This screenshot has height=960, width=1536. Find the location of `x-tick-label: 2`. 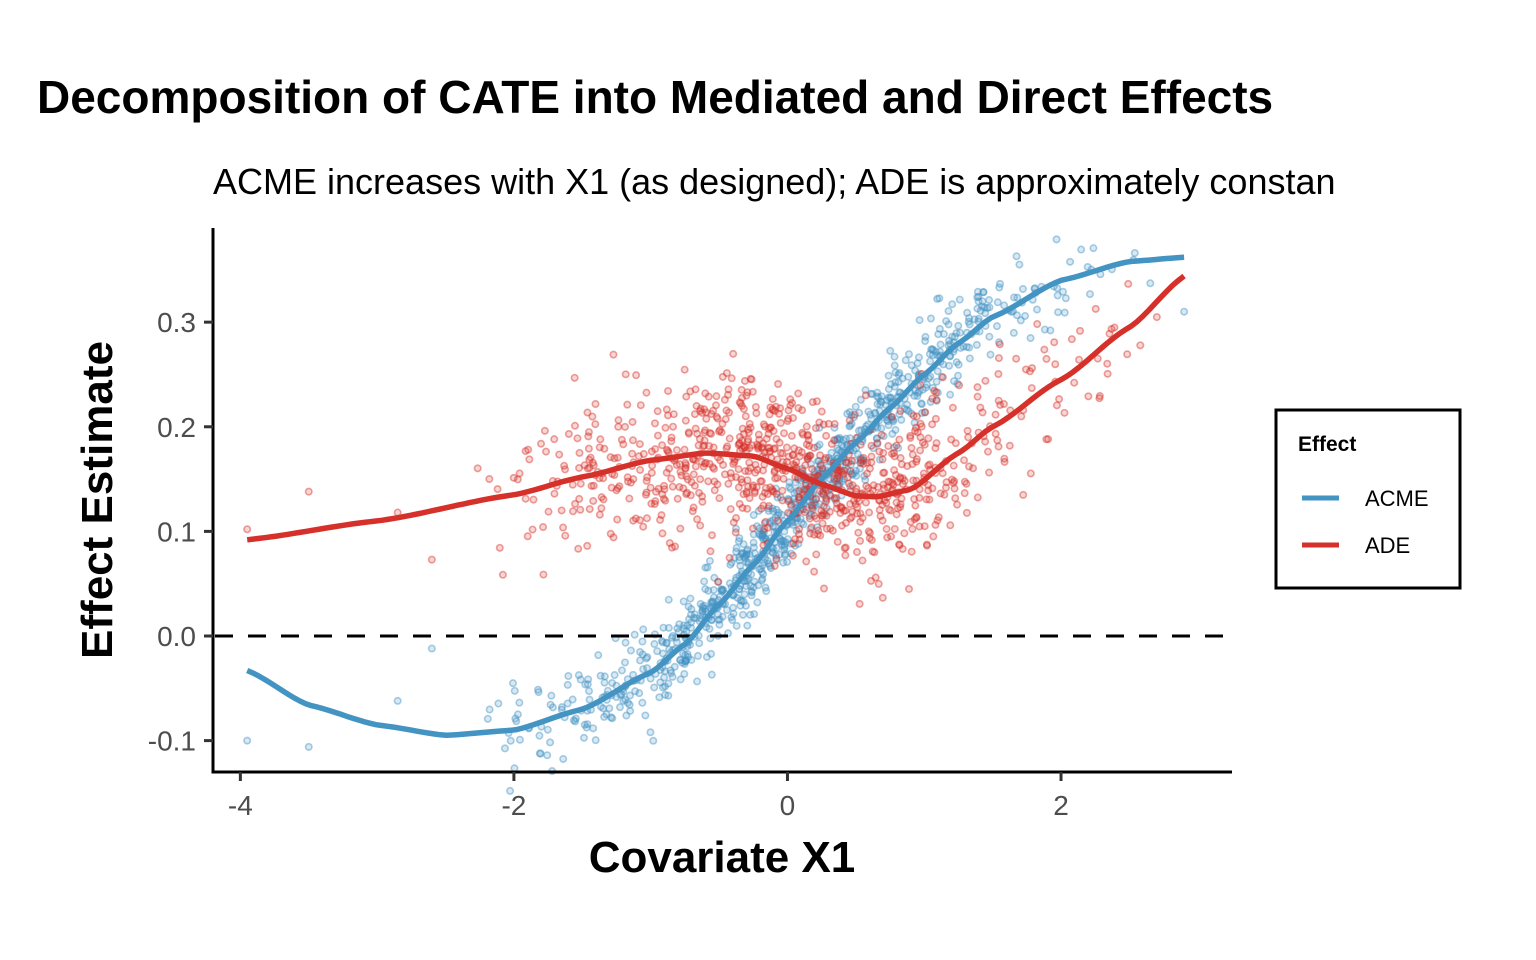

x-tick-label: 2 is located at coordinates (1061, 805).